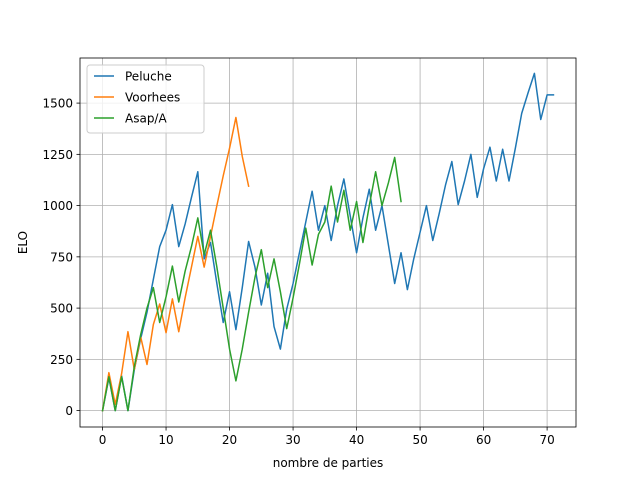 This screenshot has width=640, height=480. Describe the element at coordinates (152, 98) in the screenshot. I see `legend-label-voorhees: Voorhees` at that location.